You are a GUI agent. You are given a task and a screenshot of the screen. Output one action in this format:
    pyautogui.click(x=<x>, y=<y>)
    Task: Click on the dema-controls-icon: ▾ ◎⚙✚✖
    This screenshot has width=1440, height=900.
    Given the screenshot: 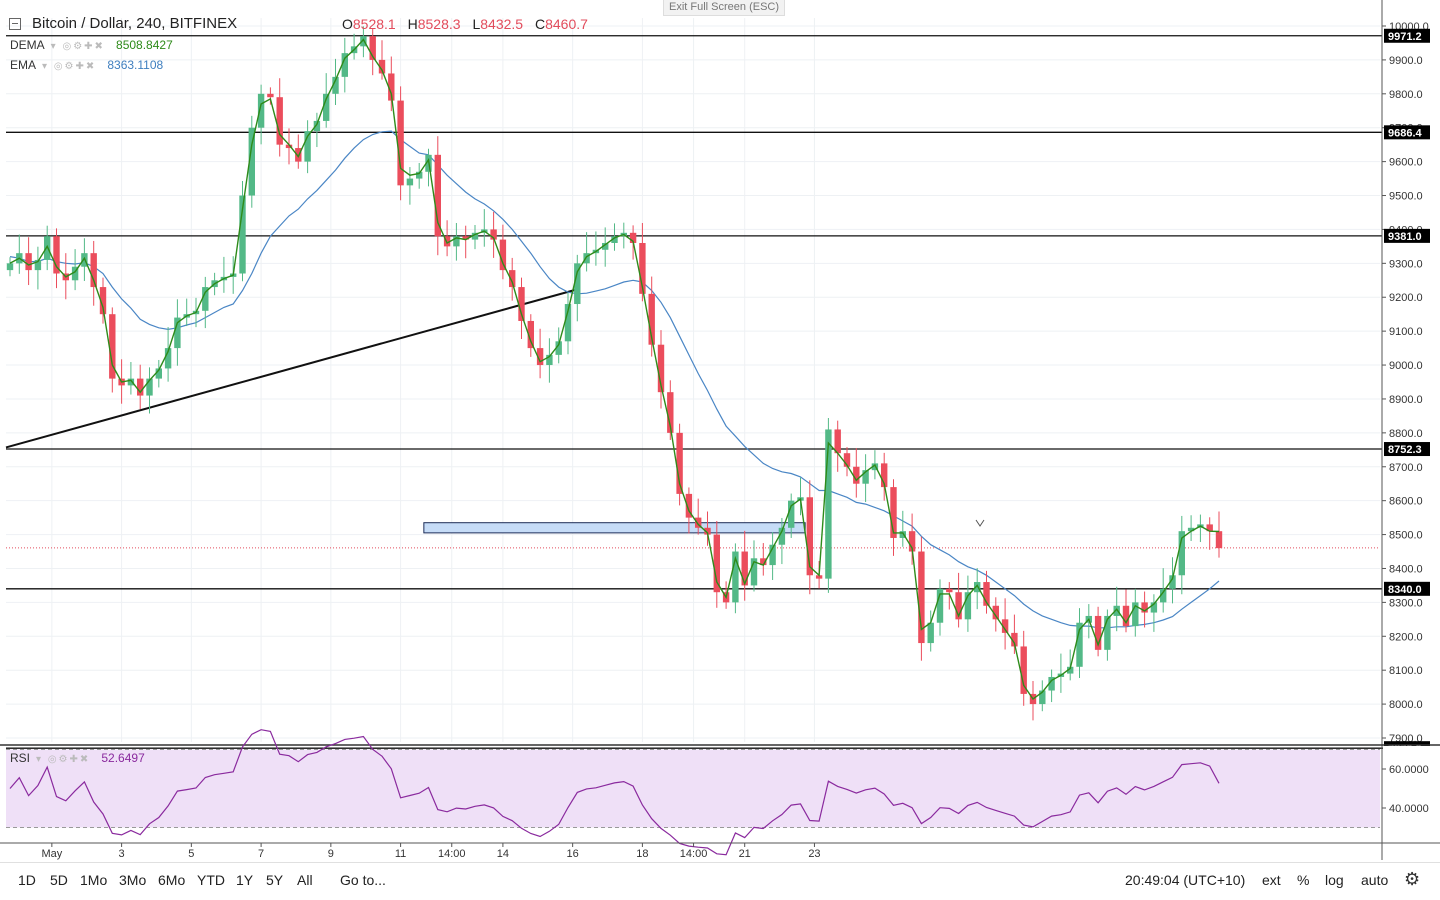 What is the action you would take?
    pyautogui.click(x=77, y=46)
    